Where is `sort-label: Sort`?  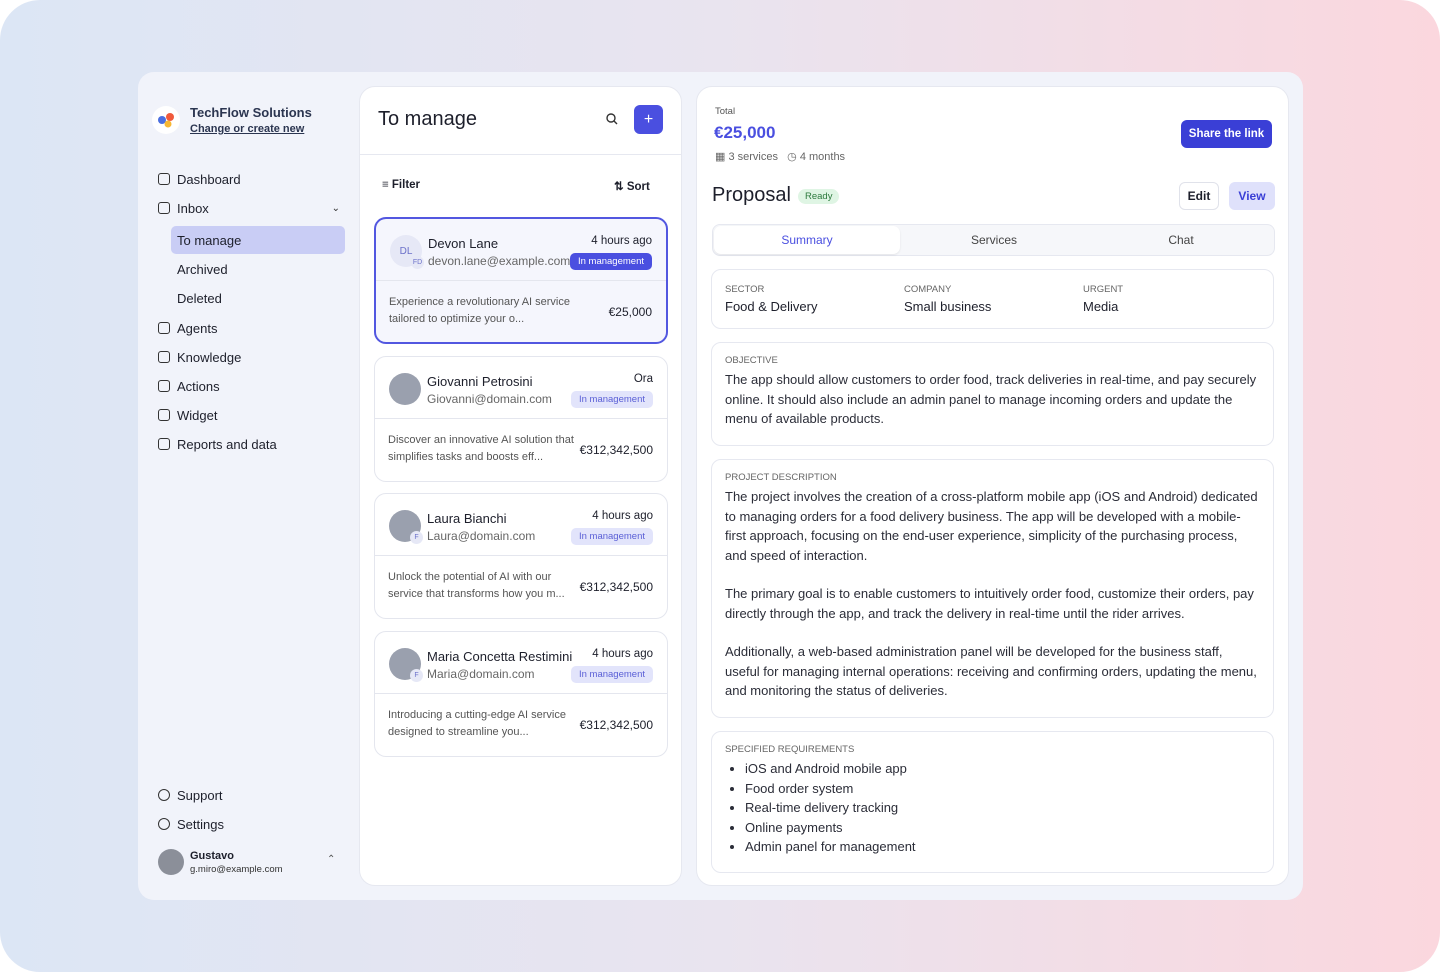 sort-label: Sort is located at coordinates (638, 187).